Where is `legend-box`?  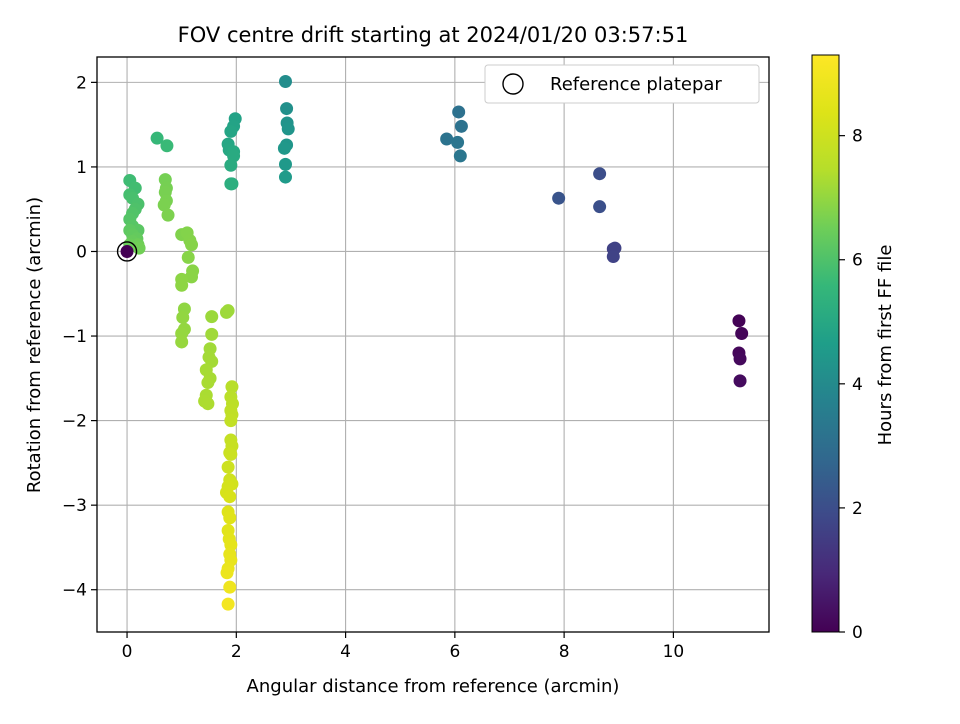
legend-box is located at coordinates (622, 84).